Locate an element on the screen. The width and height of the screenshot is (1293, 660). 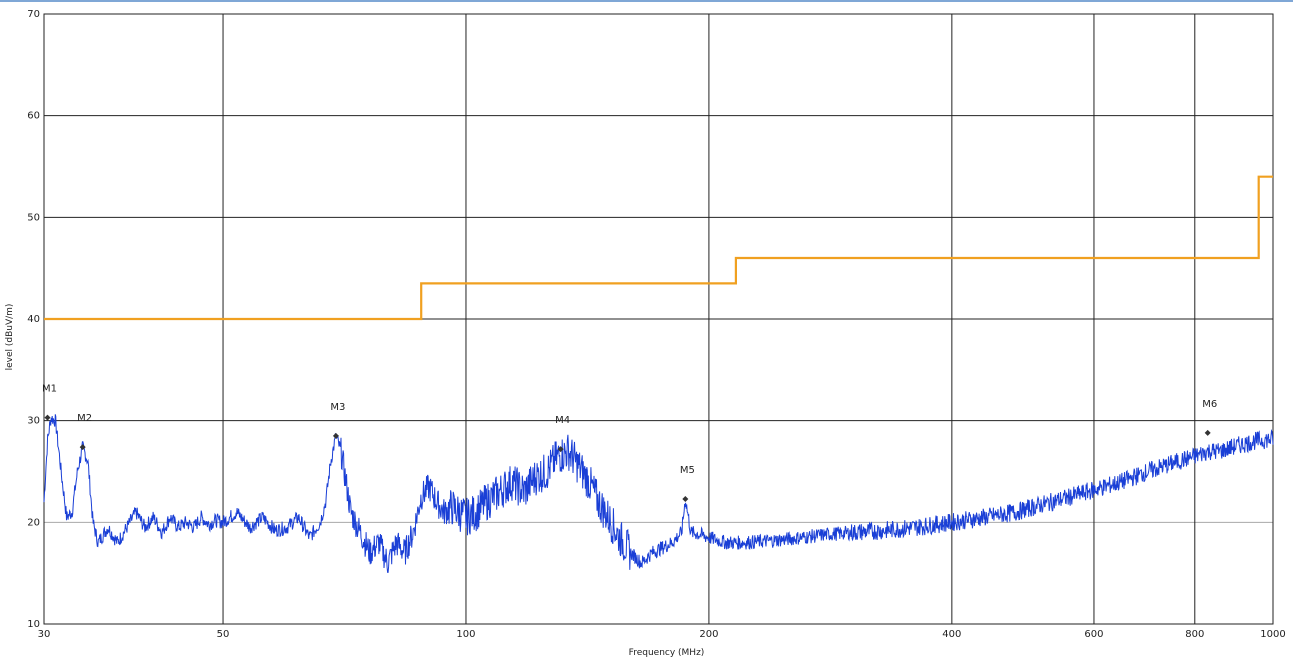
marker-label: M2 is located at coordinates (84, 418).